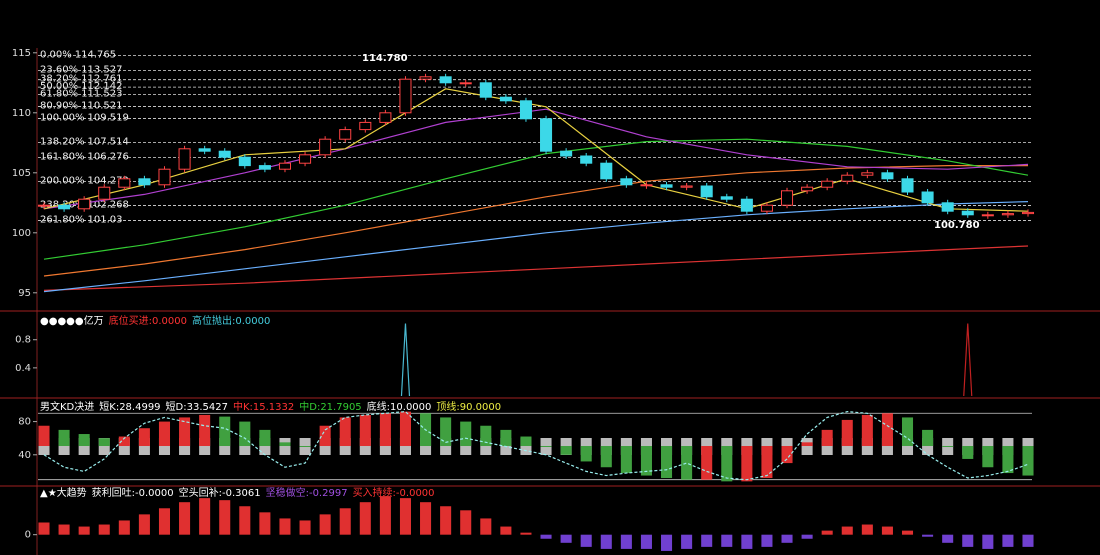 This screenshot has height=555, width=1100. Describe the element at coordinates (330, 406) in the screenshot. I see `header-item: 中D:21.7905` at that location.